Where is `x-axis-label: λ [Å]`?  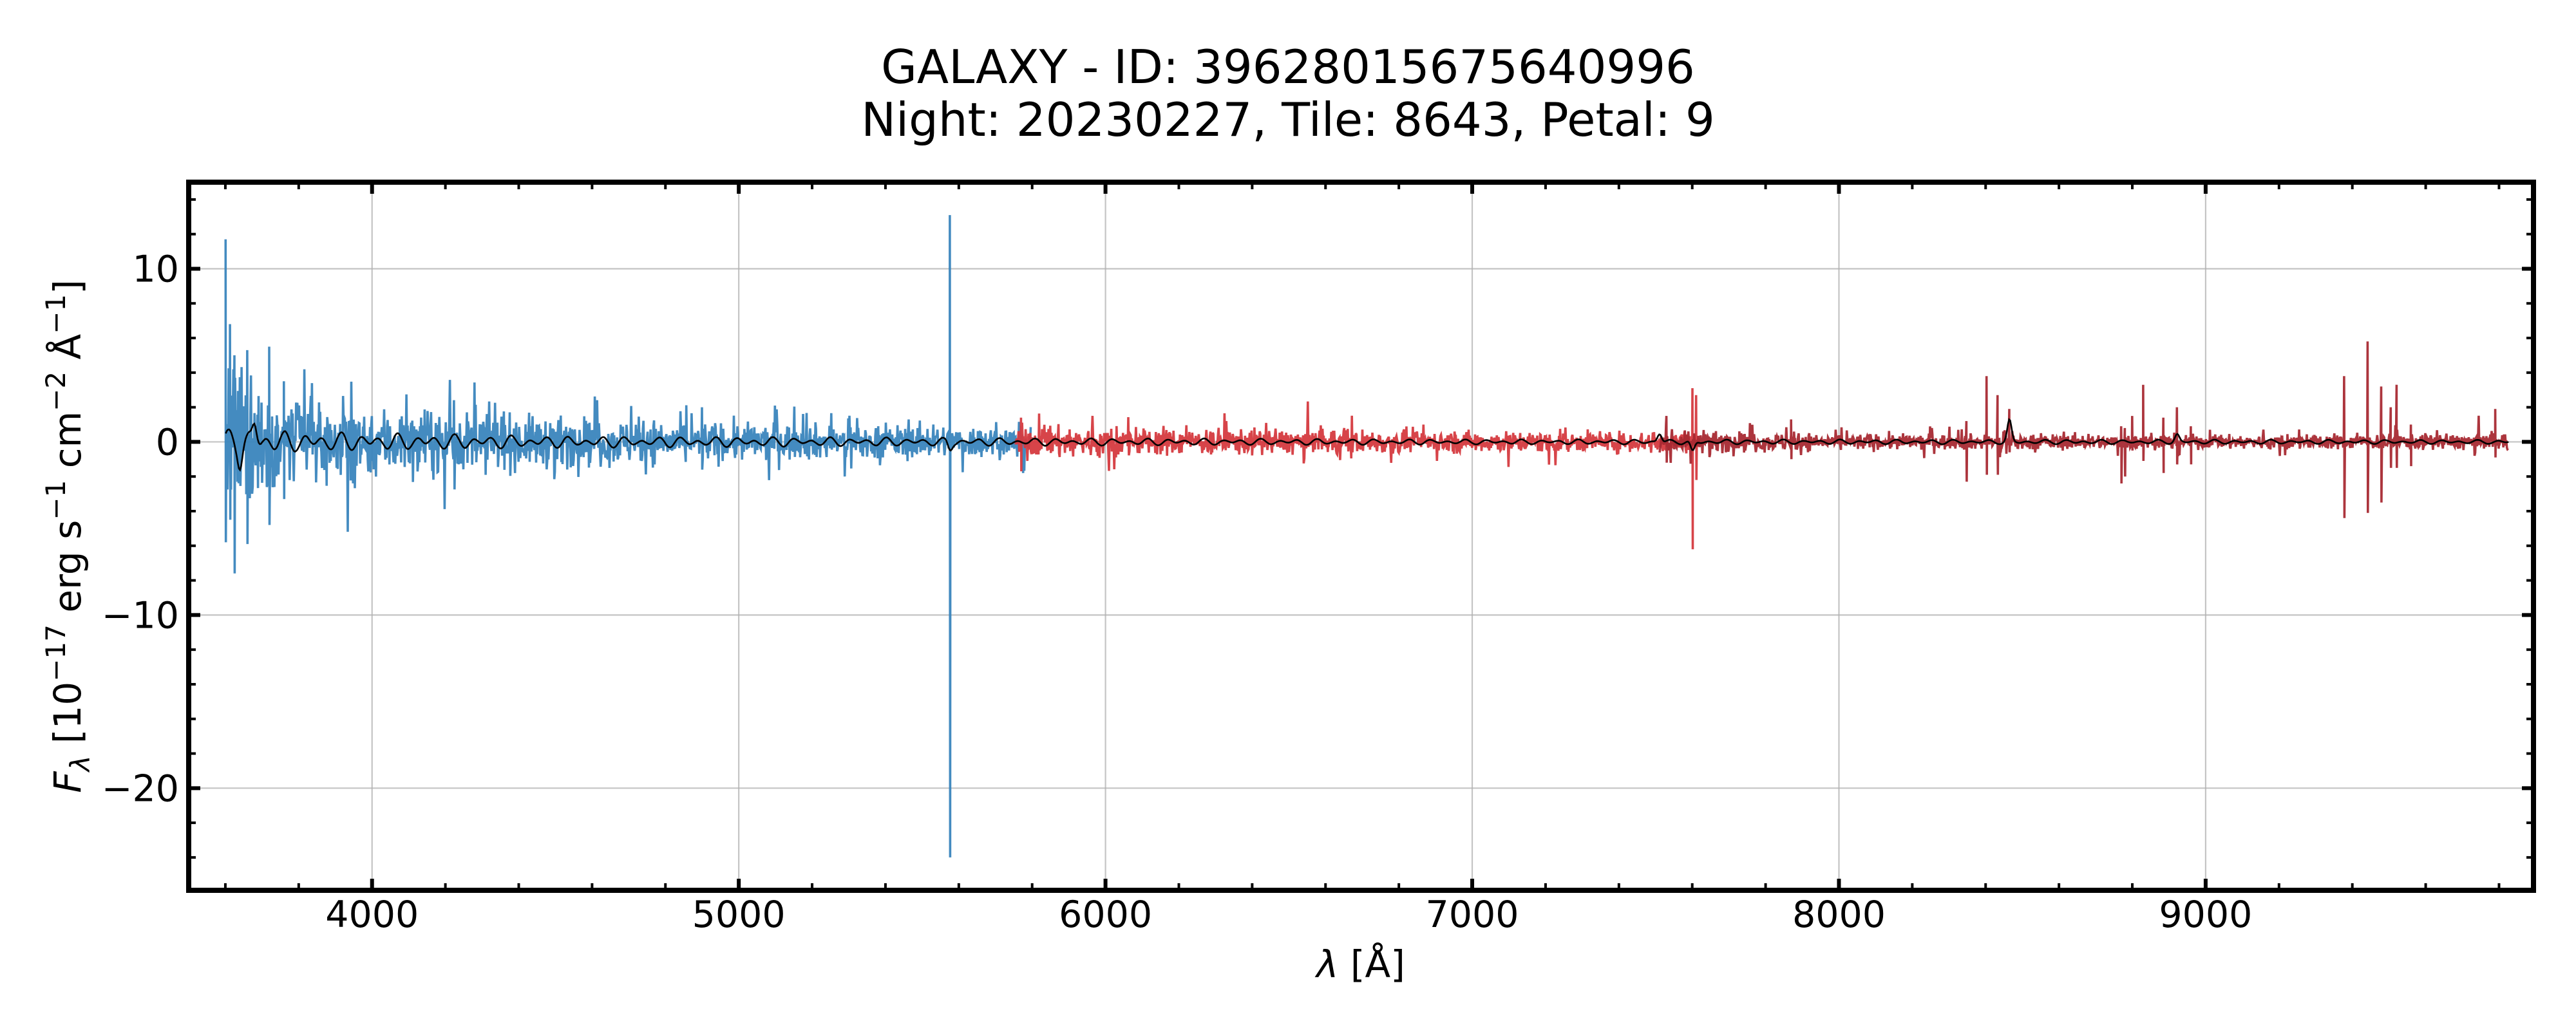
x-axis-label: λ [Å] is located at coordinates (1359, 964).